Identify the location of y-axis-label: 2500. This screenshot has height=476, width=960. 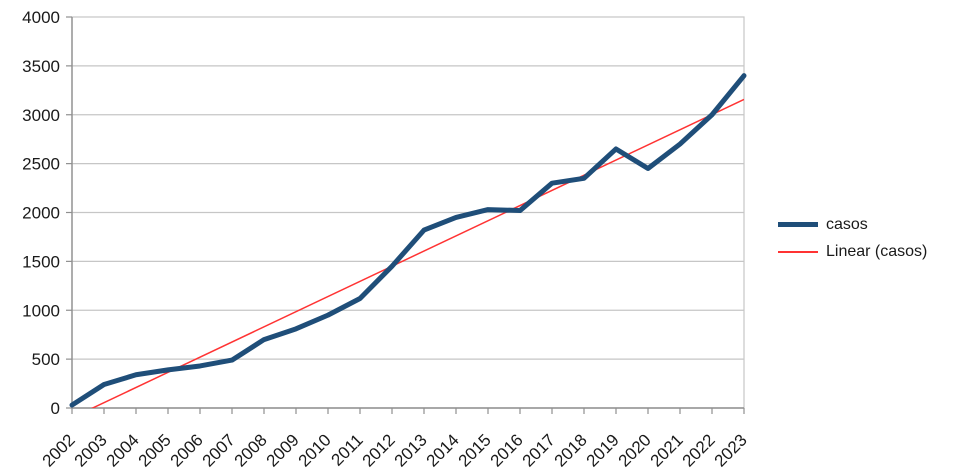
(41, 164).